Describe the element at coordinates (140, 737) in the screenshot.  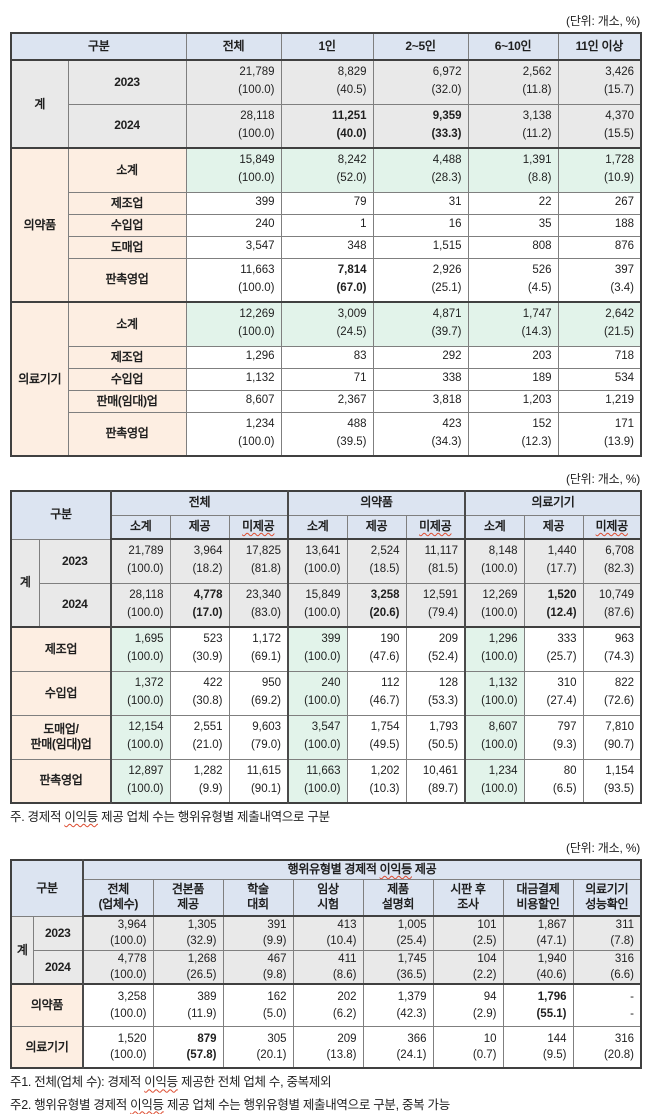
I see `data-cell: 12,154 (100.0)` at that location.